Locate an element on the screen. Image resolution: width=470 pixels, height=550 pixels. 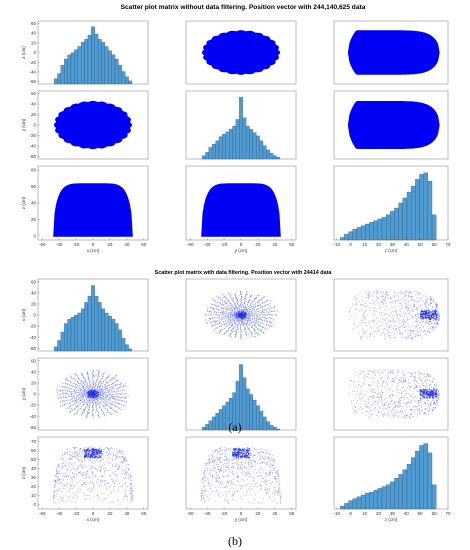
y-axis-label: y (cm) is located at coordinates (23, 124).